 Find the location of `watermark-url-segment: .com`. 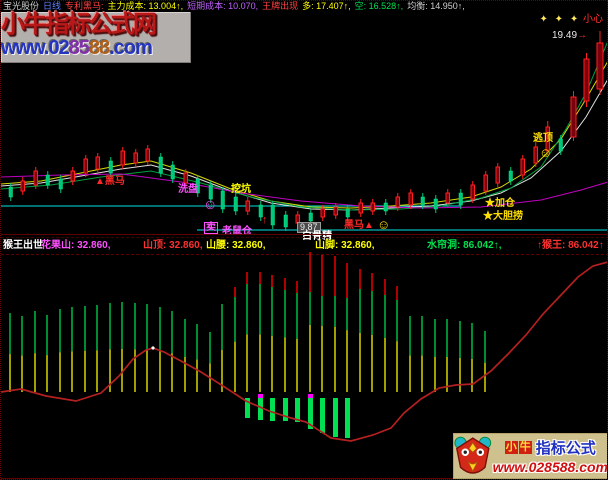

watermark-url-segment: .com is located at coordinates (131, 48).